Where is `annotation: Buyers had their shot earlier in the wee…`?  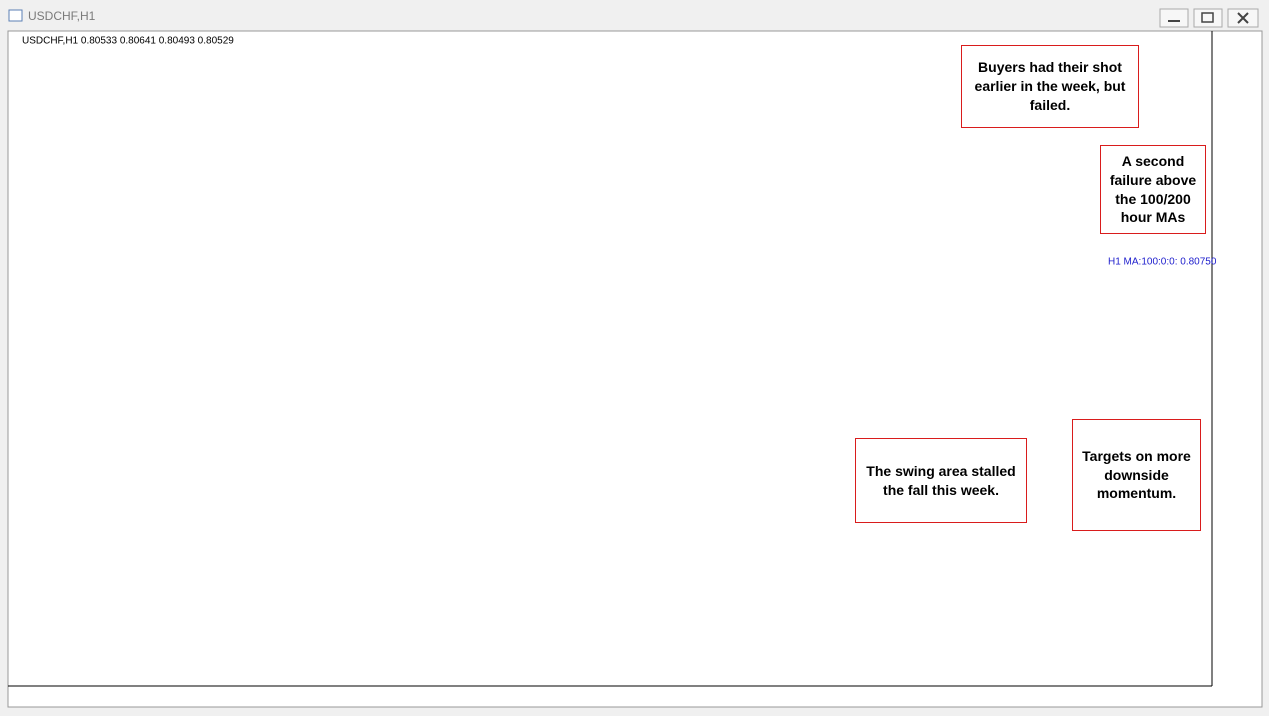
annotation: Buyers had their shot earlier in the wee… is located at coordinates (1050, 86).